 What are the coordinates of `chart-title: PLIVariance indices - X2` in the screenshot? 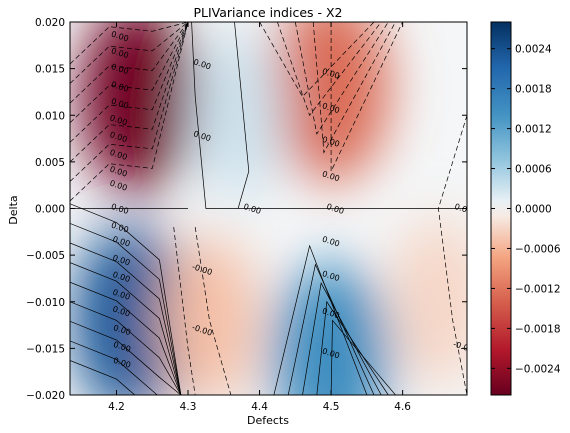 It's located at (267, 12).